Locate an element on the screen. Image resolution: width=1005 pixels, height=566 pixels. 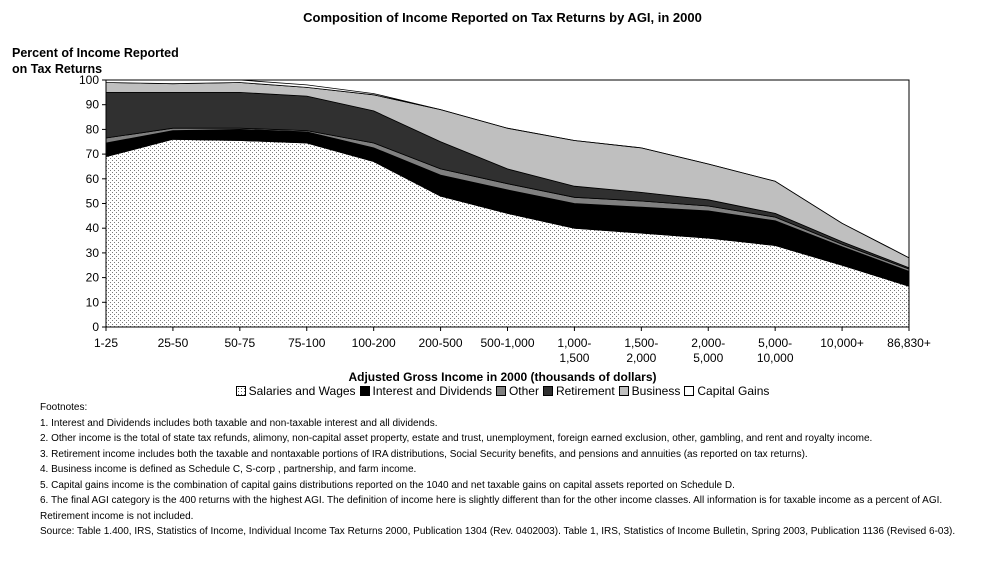
x-tick-label: 1,500 is located at coordinates (574, 358).